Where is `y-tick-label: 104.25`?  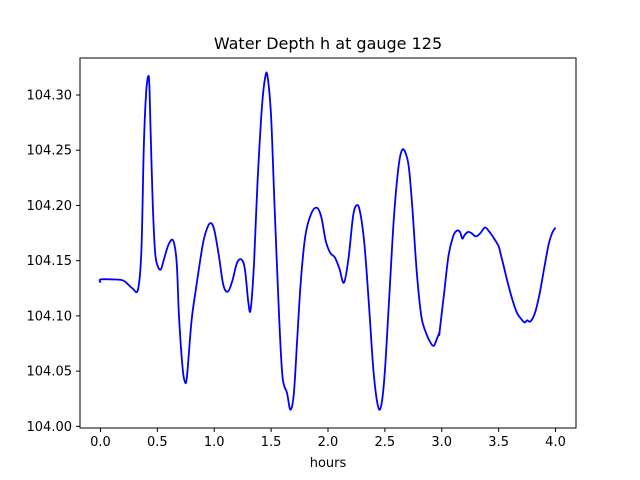 y-tick-label: 104.25 is located at coordinates (50, 151).